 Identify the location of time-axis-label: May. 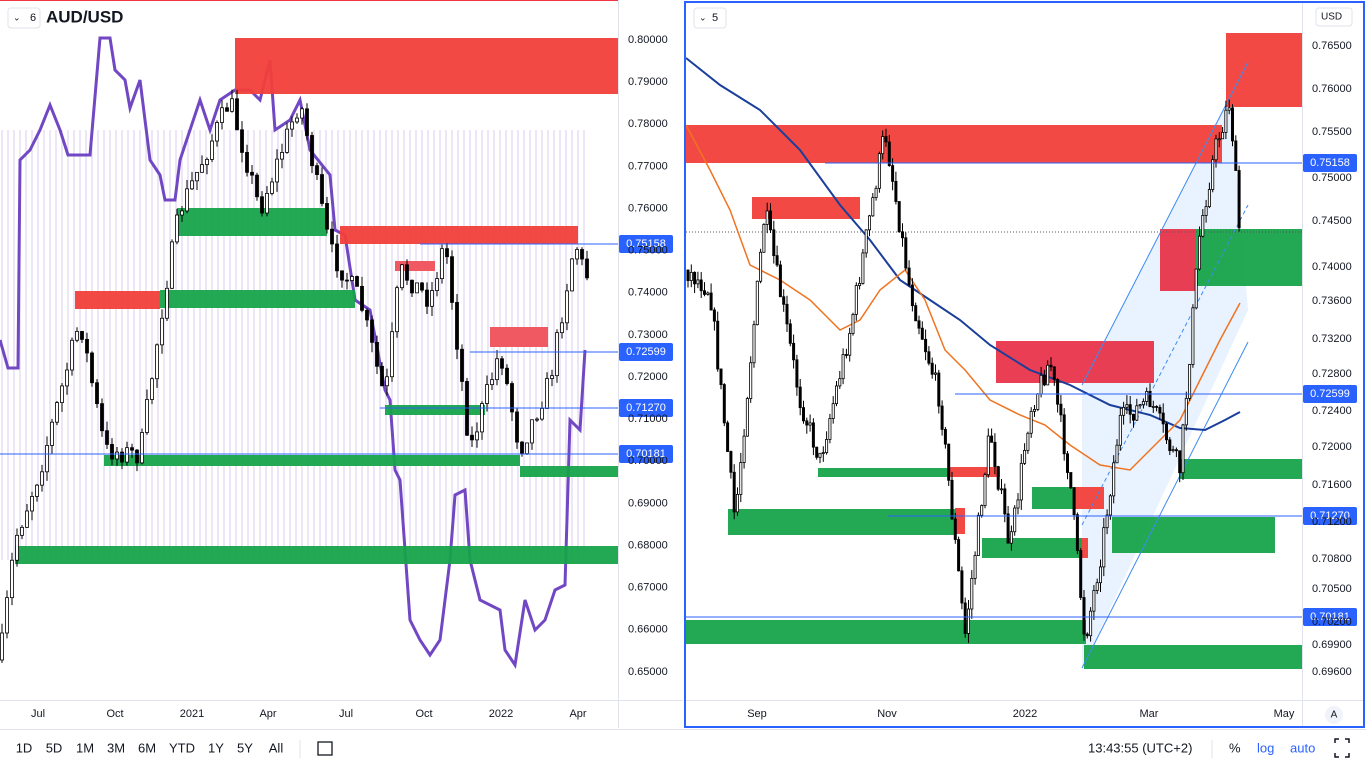
(1284, 714).